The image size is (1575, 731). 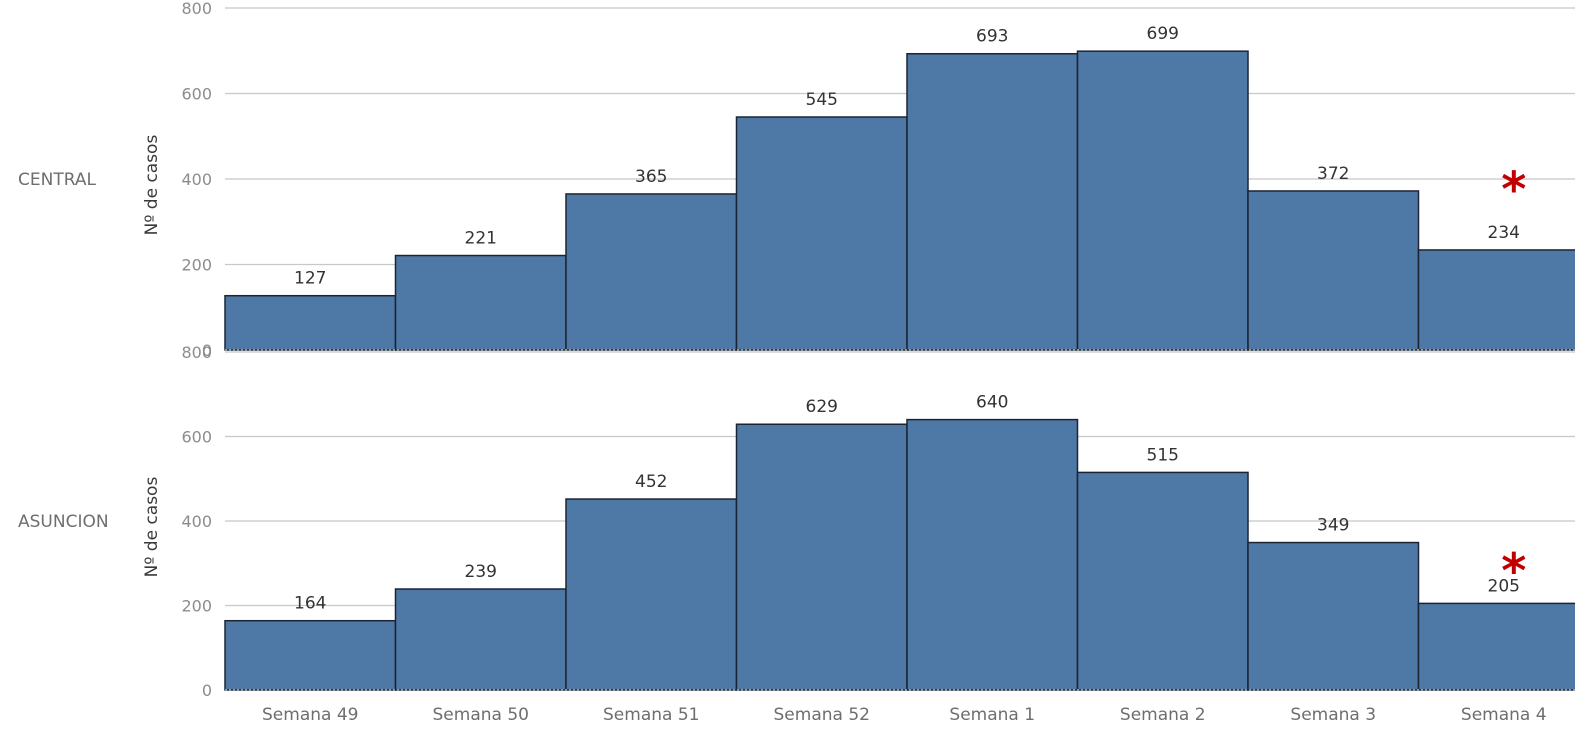 What do you see at coordinates (63, 522) in the screenshot?
I see `row-label: ASUNCION` at bounding box center [63, 522].